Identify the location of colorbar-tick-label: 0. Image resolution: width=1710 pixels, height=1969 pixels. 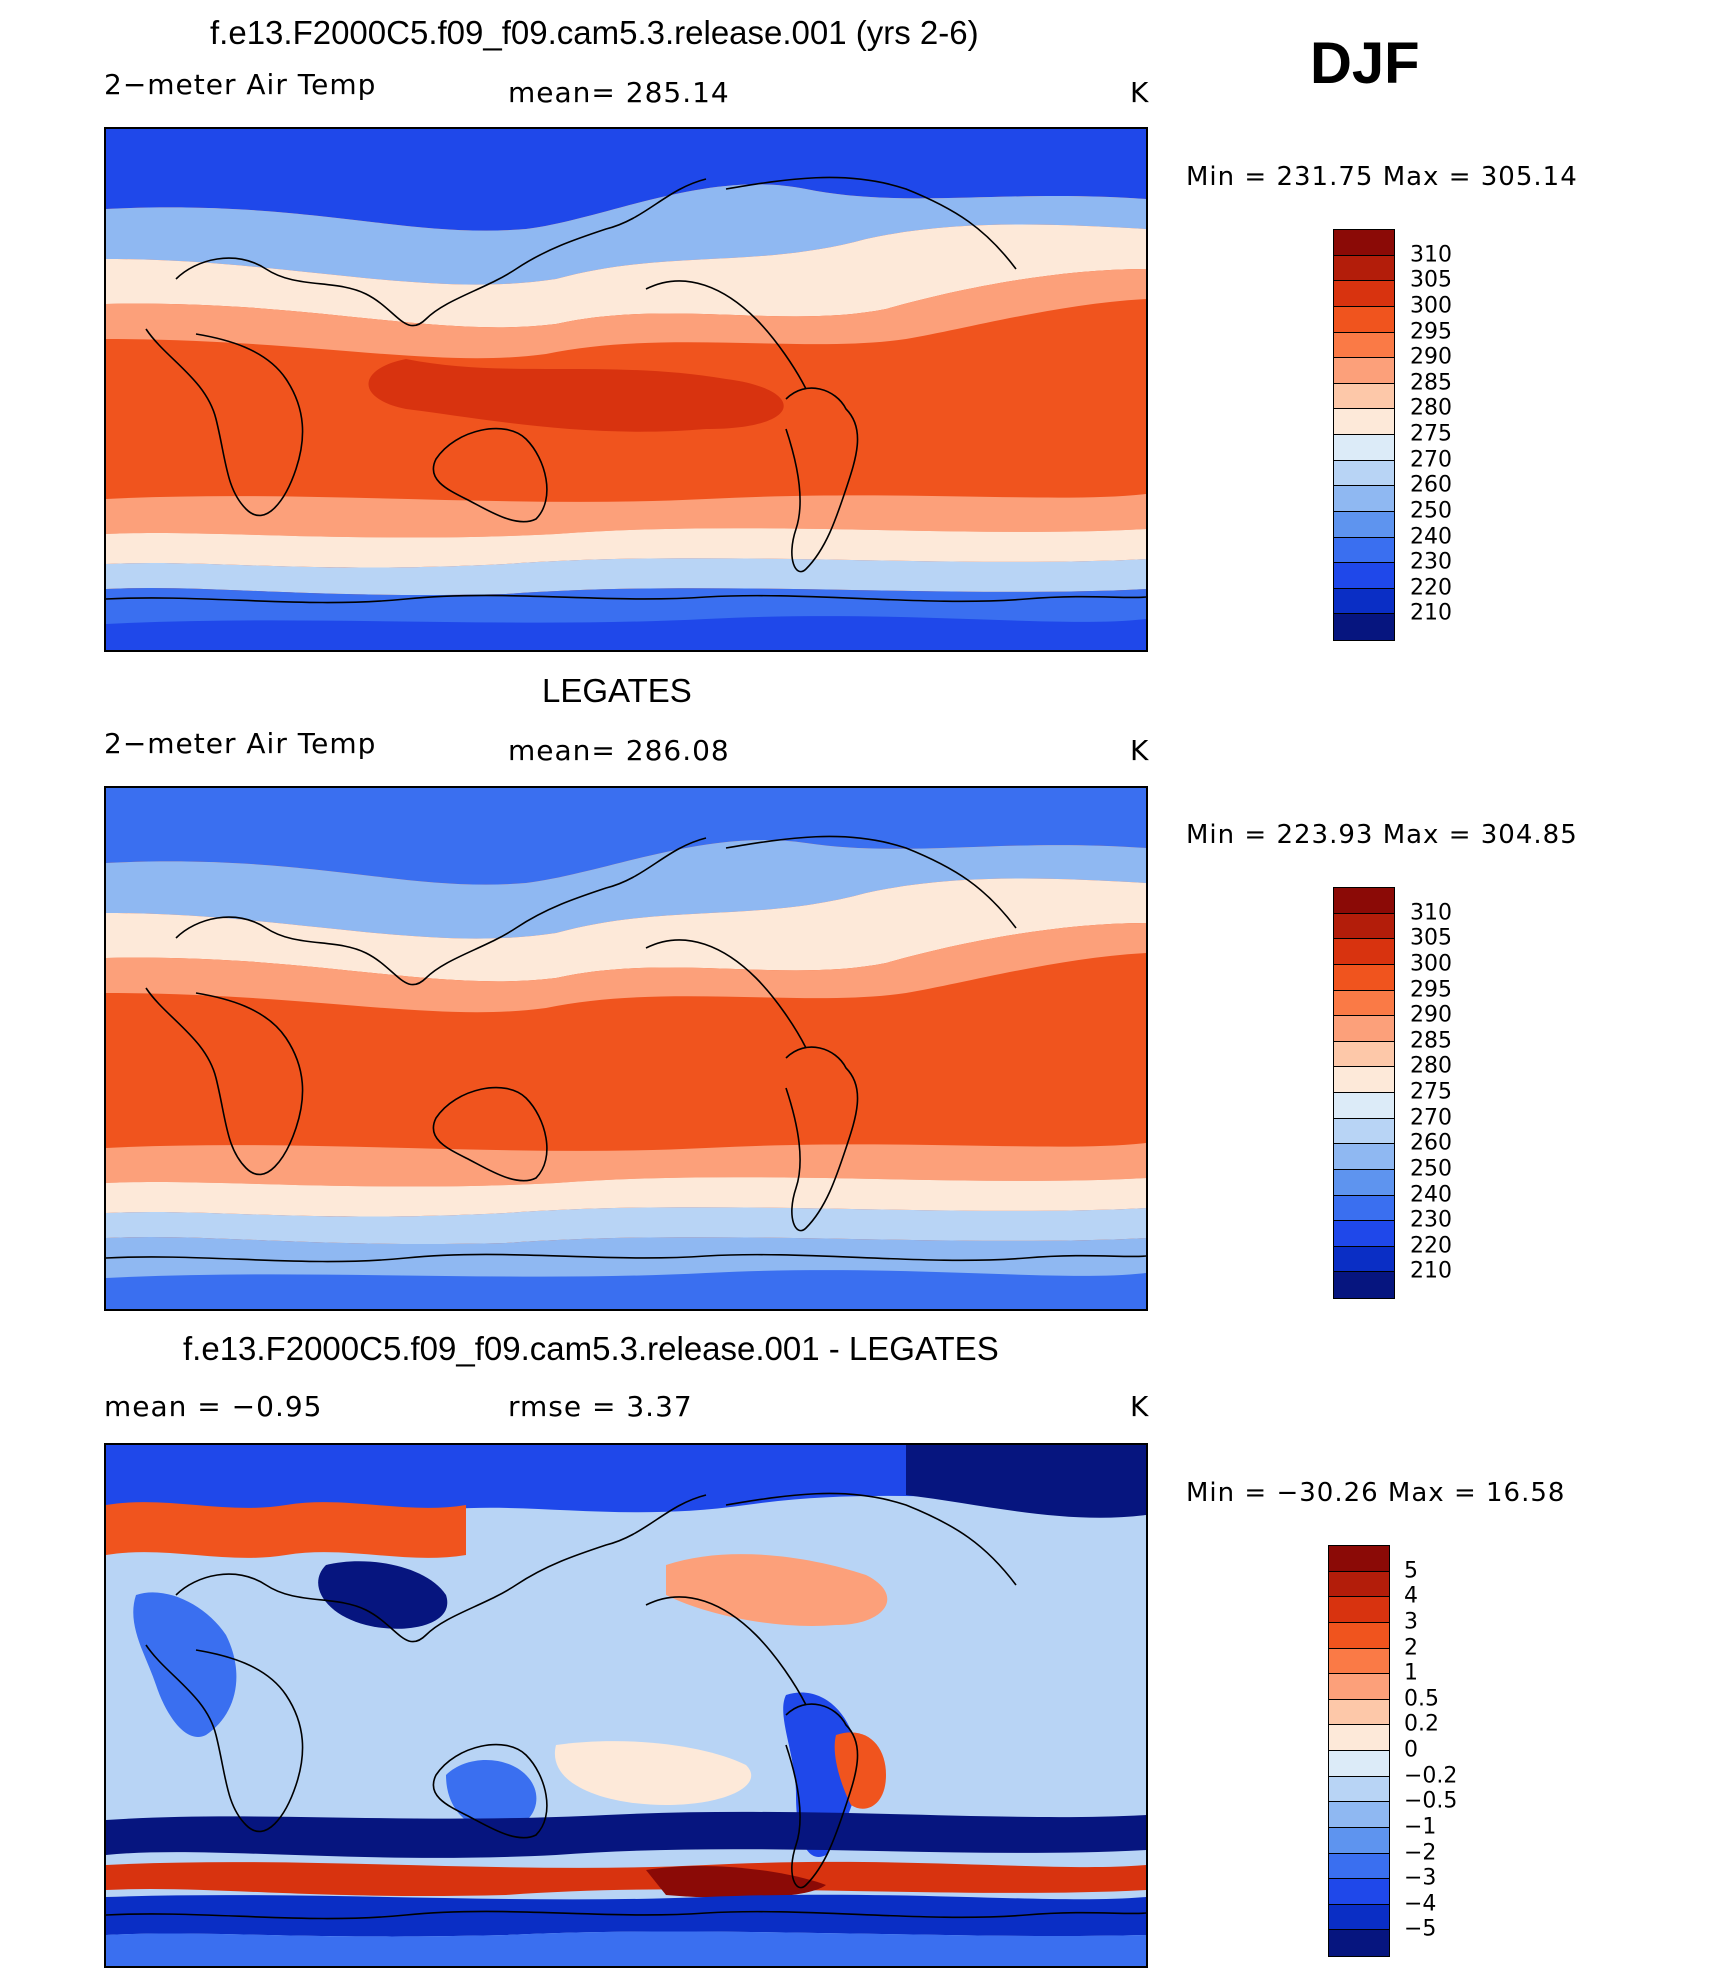
(1411, 1750).